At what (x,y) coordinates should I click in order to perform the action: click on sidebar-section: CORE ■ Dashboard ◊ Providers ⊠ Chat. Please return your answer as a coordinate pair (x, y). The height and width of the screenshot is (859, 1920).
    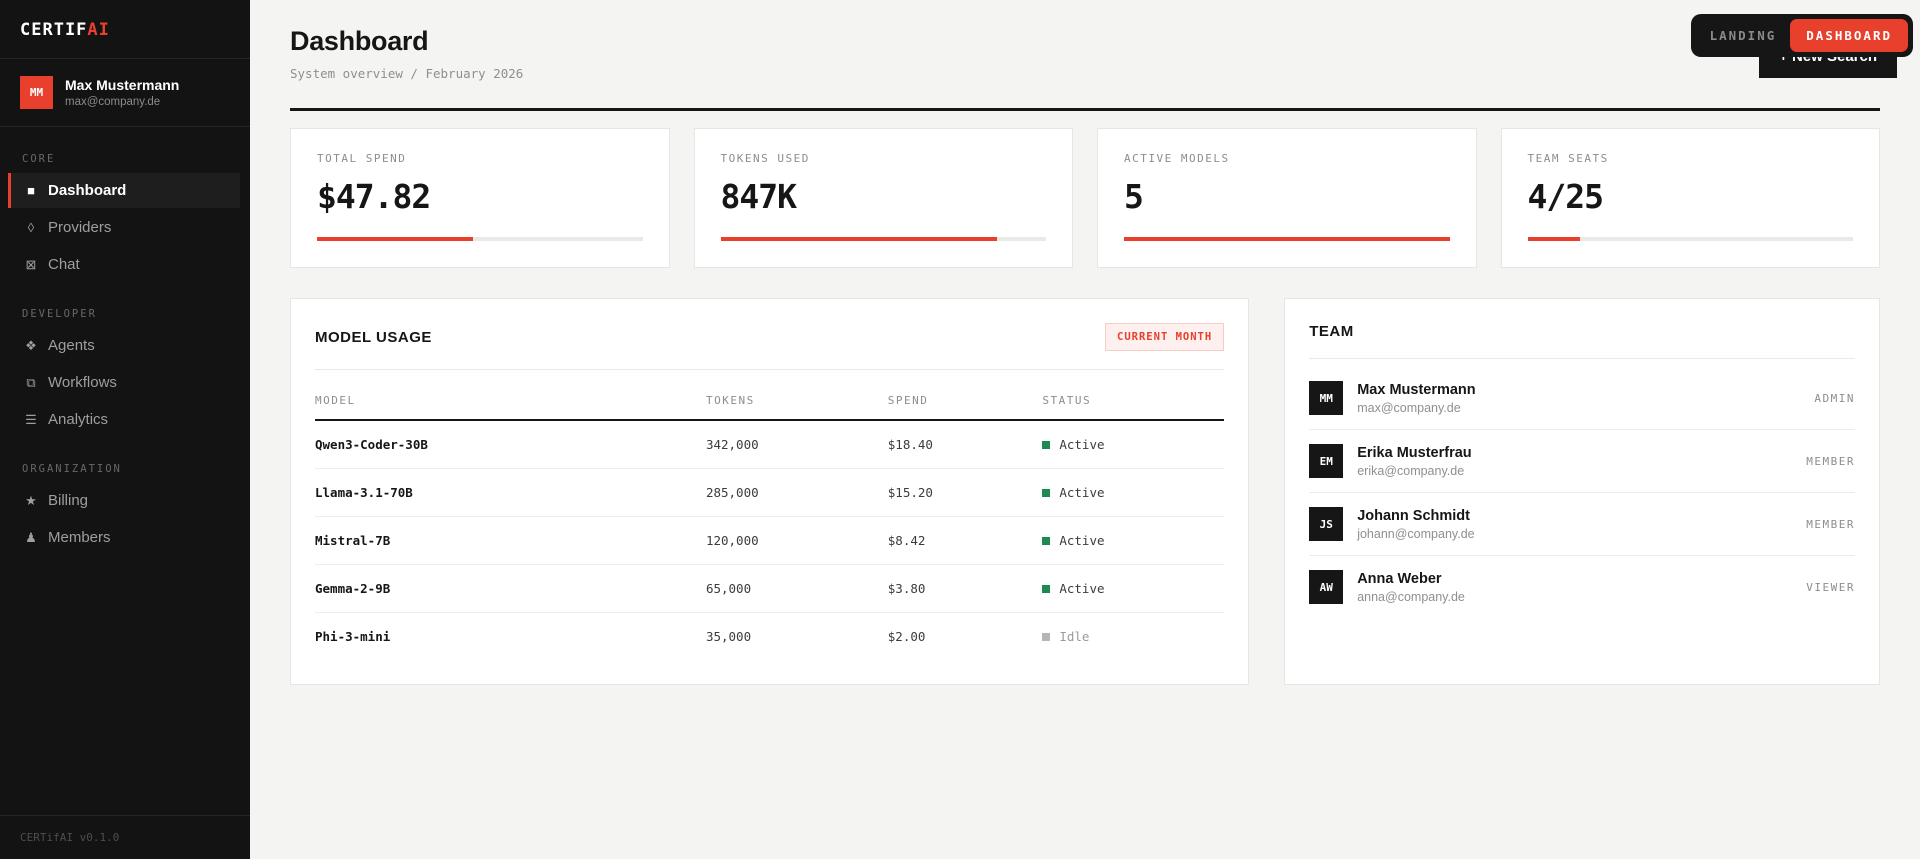
    Looking at the image, I should click on (125, 217).